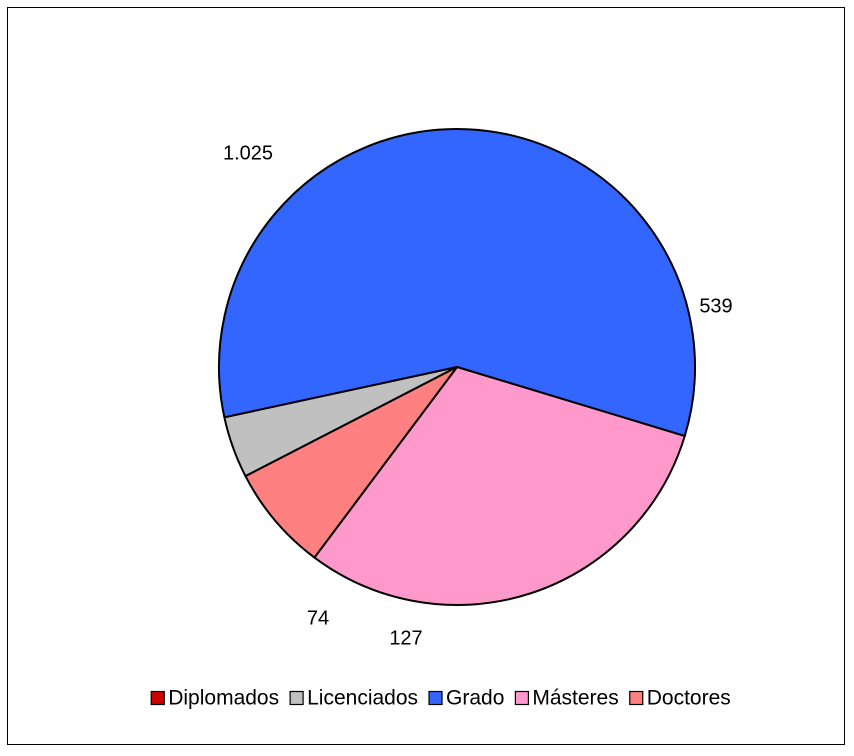 Image resolution: width=854 pixels, height=756 pixels. What do you see at coordinates (575, 698) in the screenshot?
I see `legend-label-masteres: Másteres` at bounding box center [575, 698].